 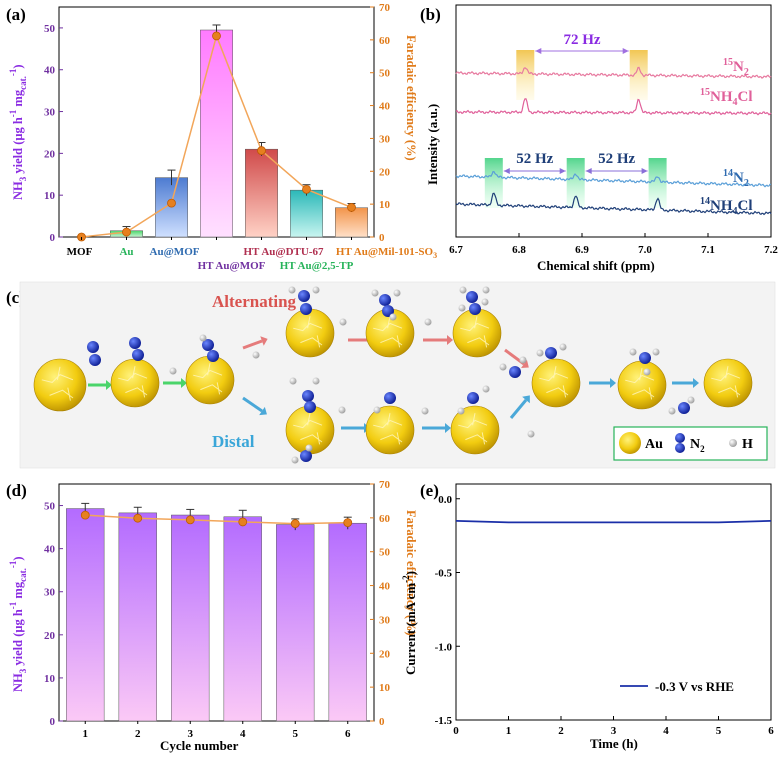 What do you see at coordinates (380, 603) in the screenshot?
I see `panel-d-right-axis: 0 10 20 30 40 50 60 70` at bounding box center [380, 603].